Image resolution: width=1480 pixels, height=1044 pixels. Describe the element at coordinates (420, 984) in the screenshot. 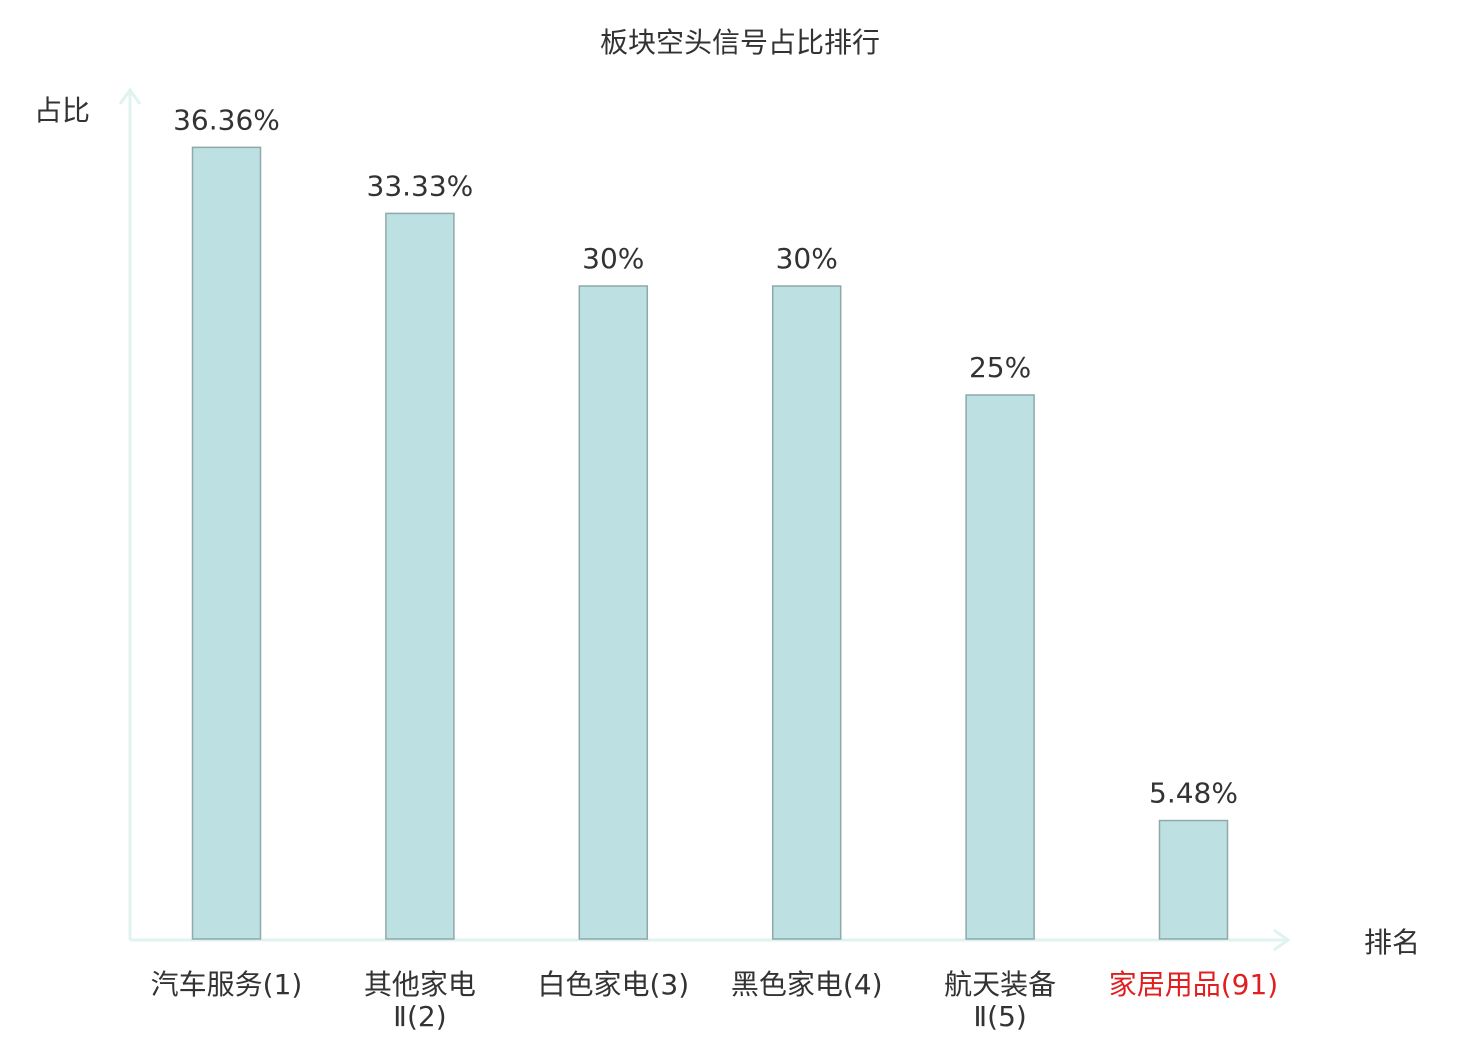

I see `category-label-2-line-1: 其他家电` at that location.